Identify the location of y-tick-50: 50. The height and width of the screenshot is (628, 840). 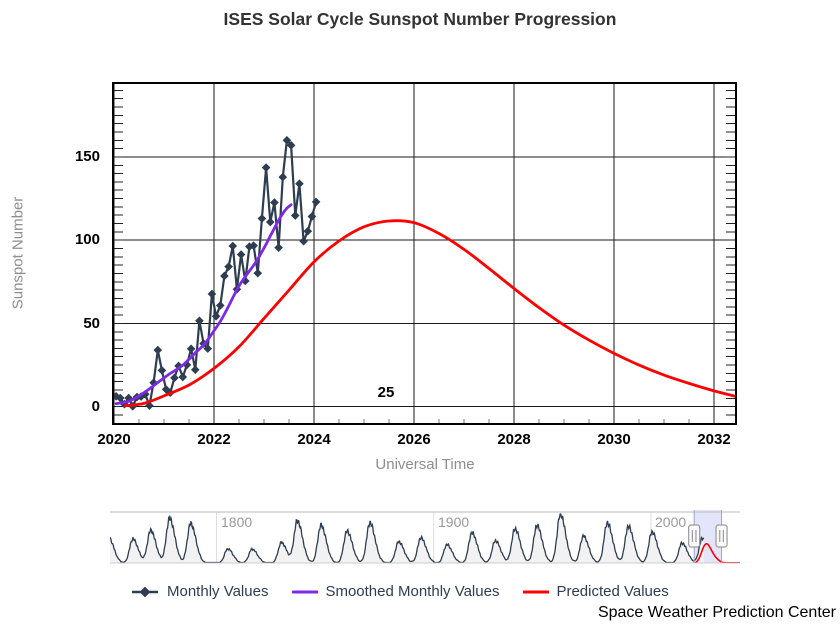
(91, 323).